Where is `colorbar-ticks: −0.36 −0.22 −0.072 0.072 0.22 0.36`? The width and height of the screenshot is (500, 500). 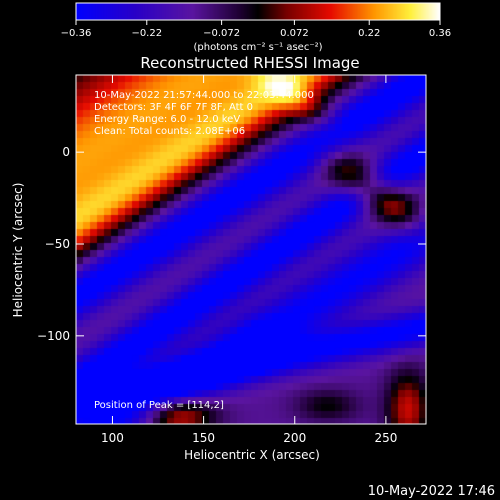 colorbar-ticks: −0.36 −0.22 −0.072 0.072 0.22 0.36 is located at coordinates (256, 29).